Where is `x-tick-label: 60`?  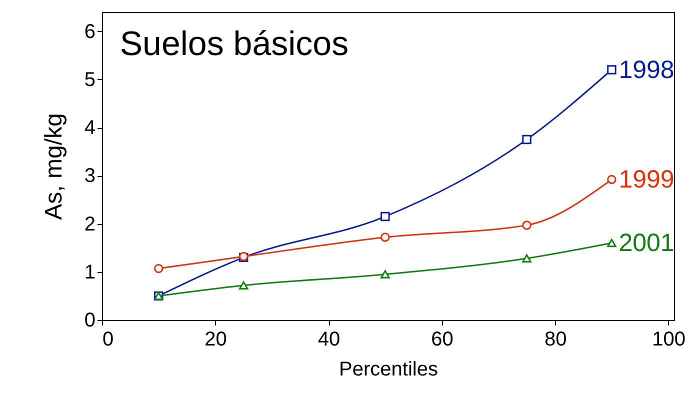 x-tick-label: 60 is located at coordinates (442, 339).